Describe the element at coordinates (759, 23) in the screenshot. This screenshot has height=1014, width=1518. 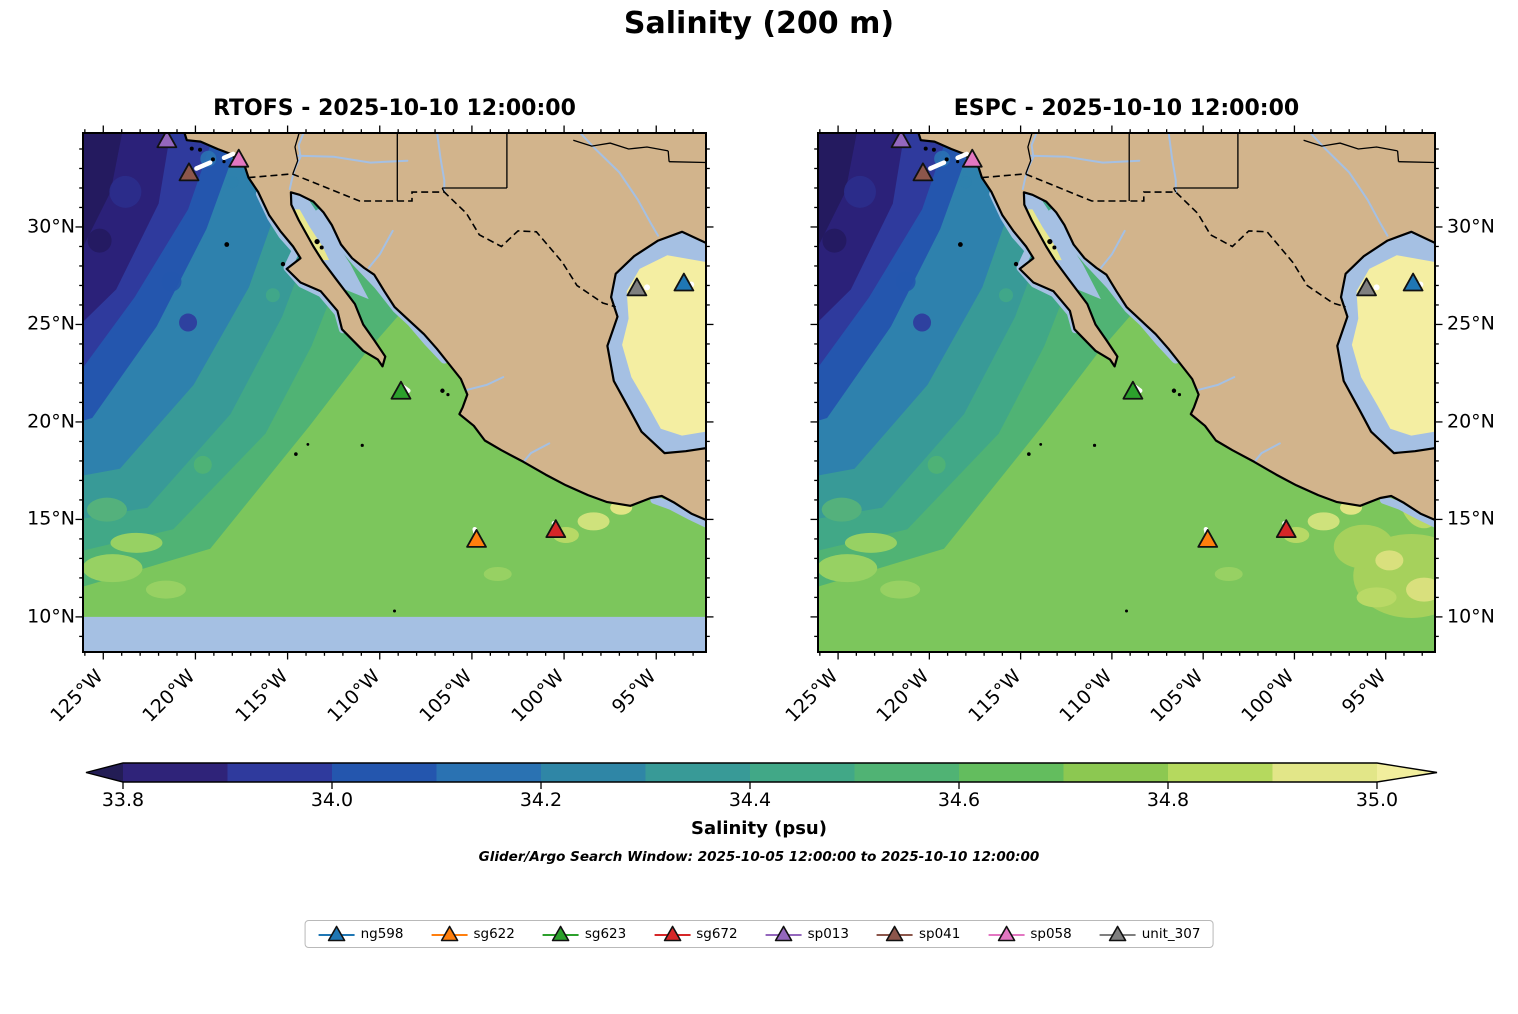
I see `figure-title: Salinity (200 m)` at that location.